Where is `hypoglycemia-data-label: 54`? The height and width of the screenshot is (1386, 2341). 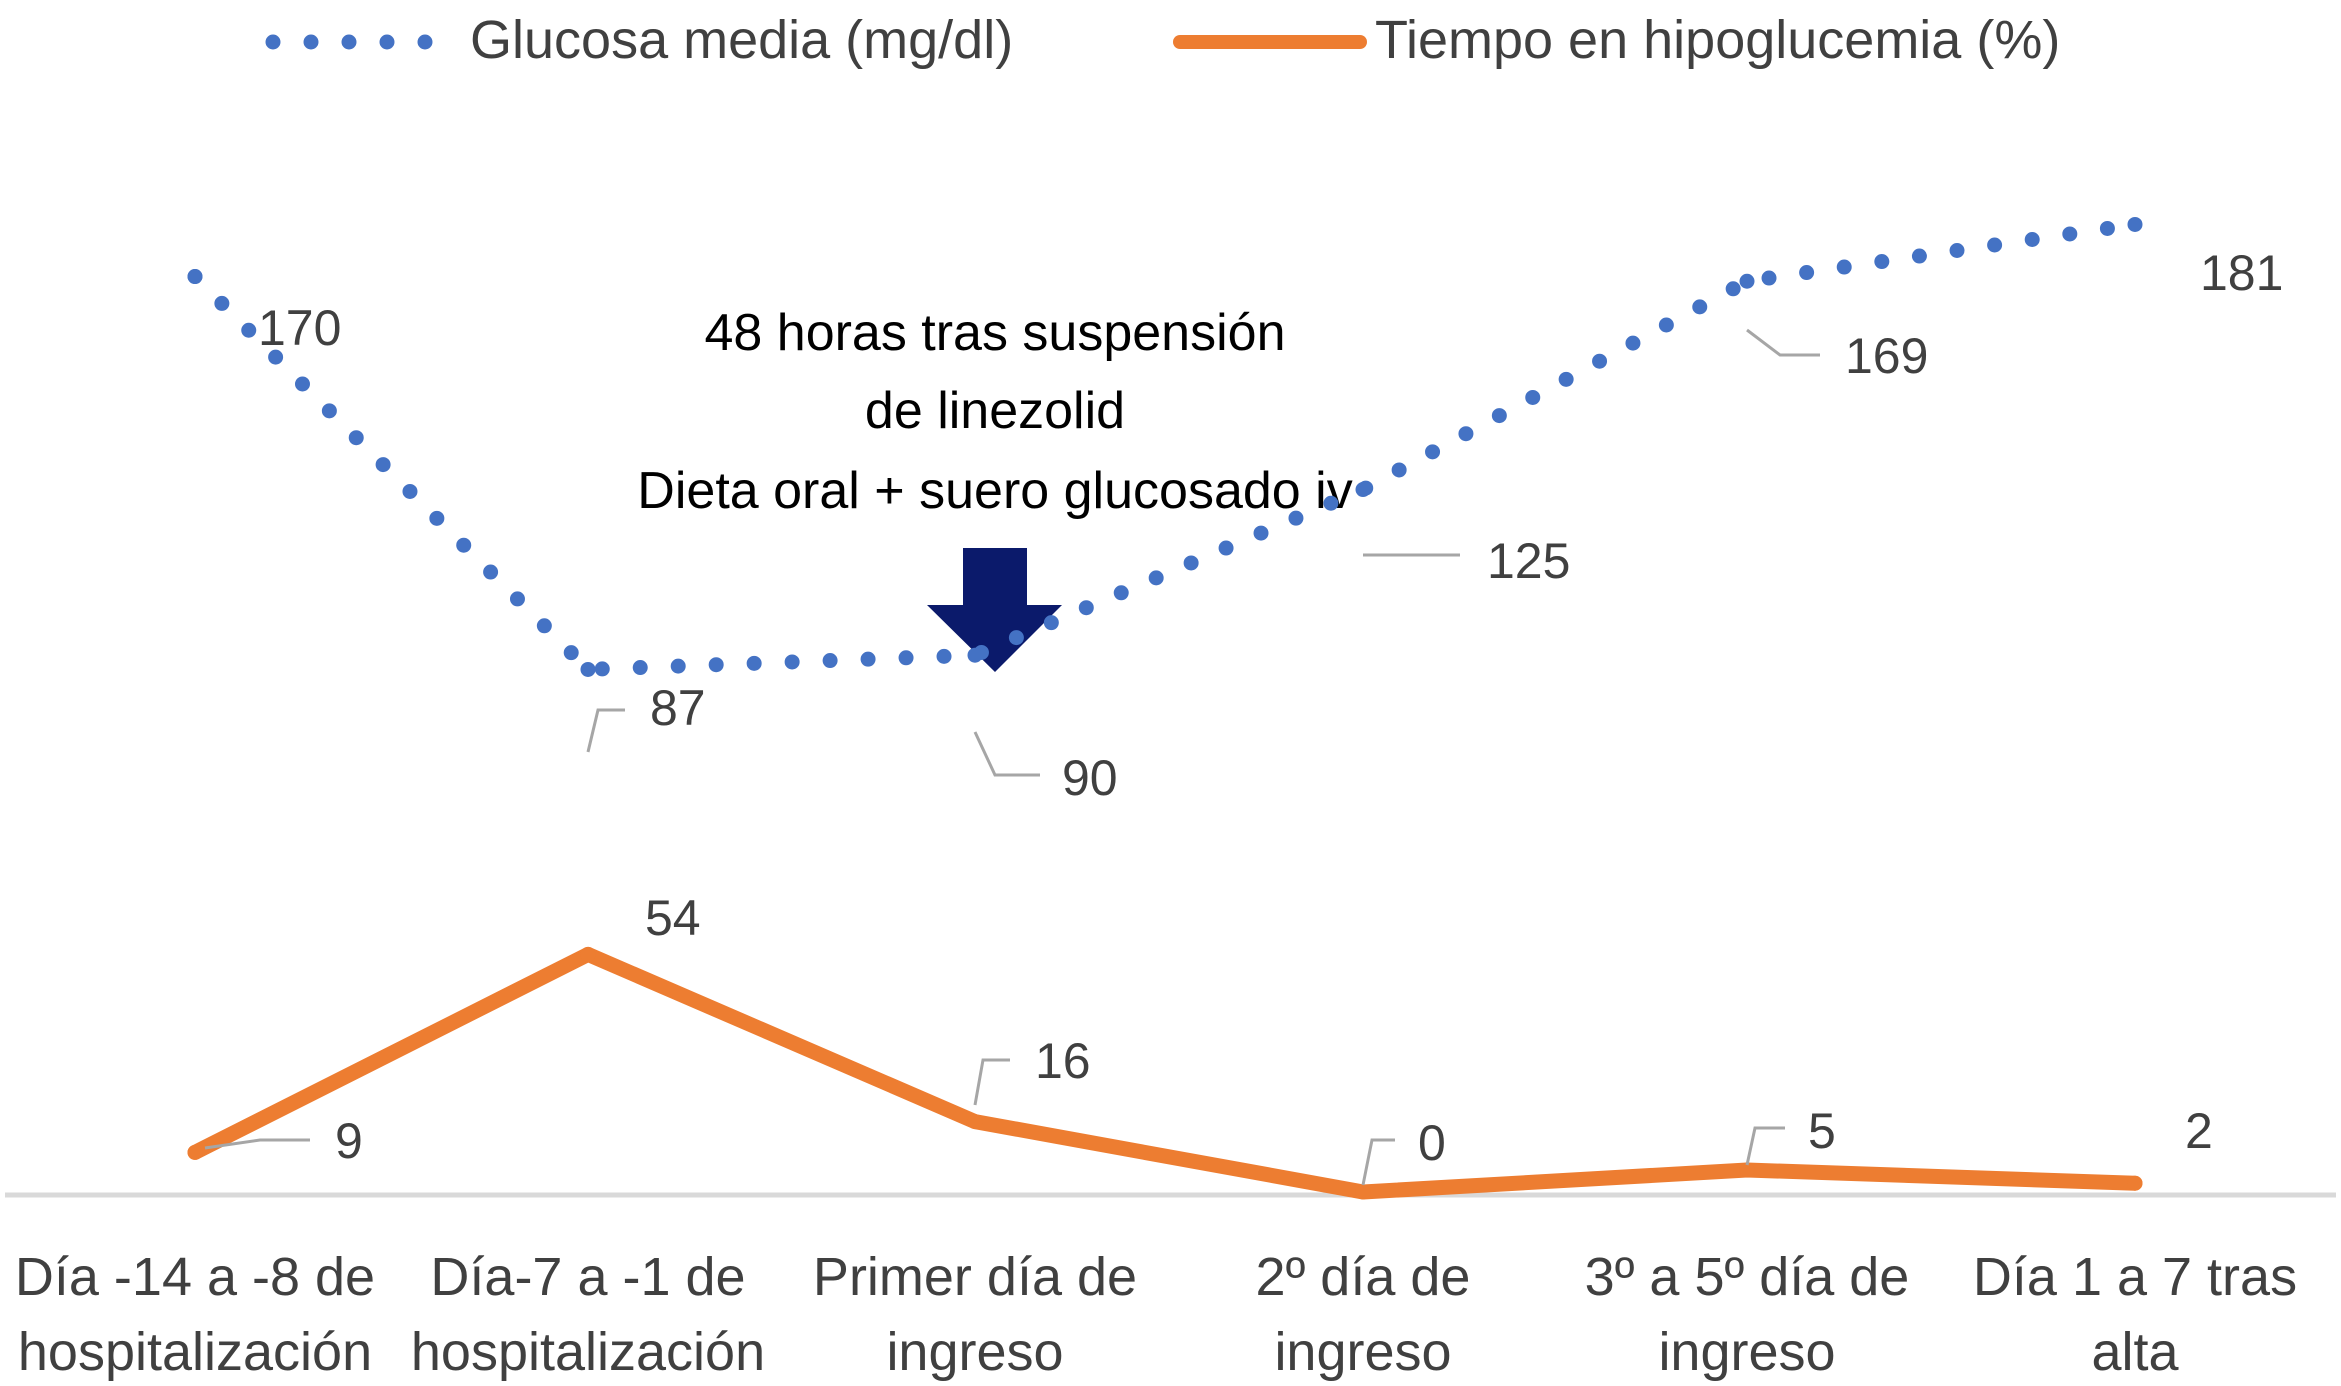
hypoglycemia-data-label: 54 is located at coordinates (673, 918).